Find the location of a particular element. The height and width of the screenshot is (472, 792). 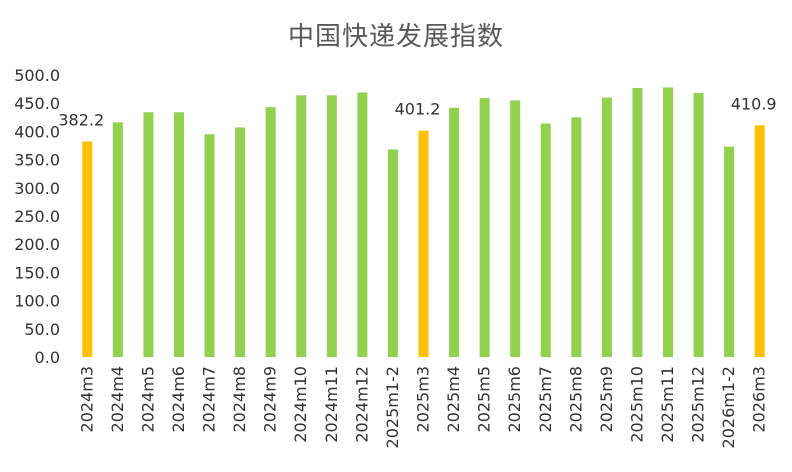

x-tick-label: 2024m4 is located at coordinates (117, 399).